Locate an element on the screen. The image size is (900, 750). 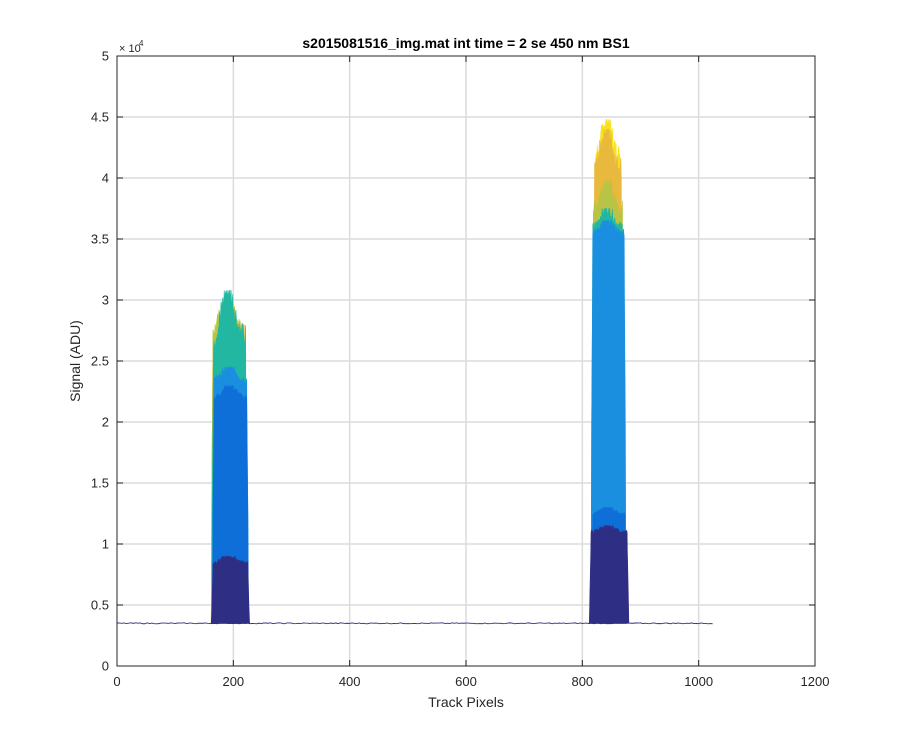
y-tick-label: 3 is located at coordinates (105, 300).